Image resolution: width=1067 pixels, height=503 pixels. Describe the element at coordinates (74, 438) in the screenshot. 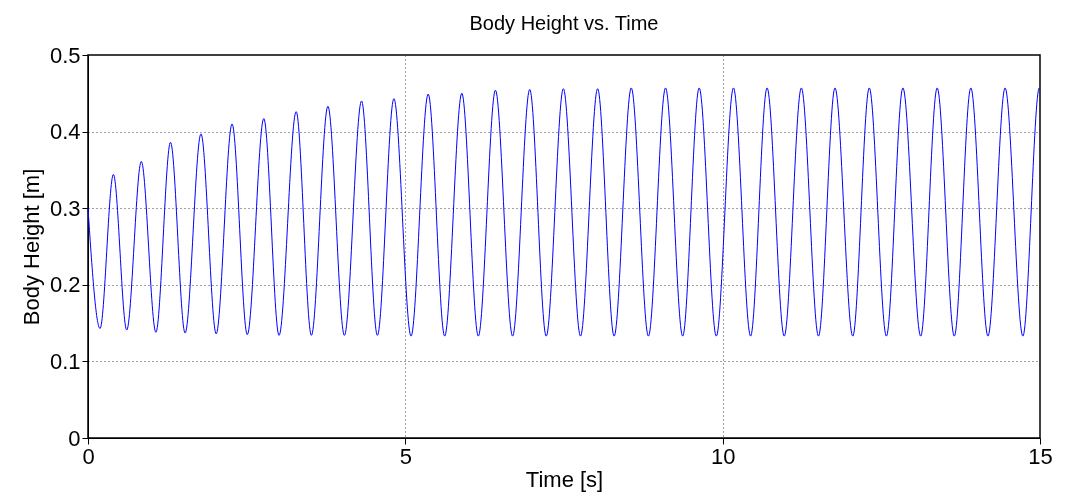

I see `y-tick-label: 0` at that location.